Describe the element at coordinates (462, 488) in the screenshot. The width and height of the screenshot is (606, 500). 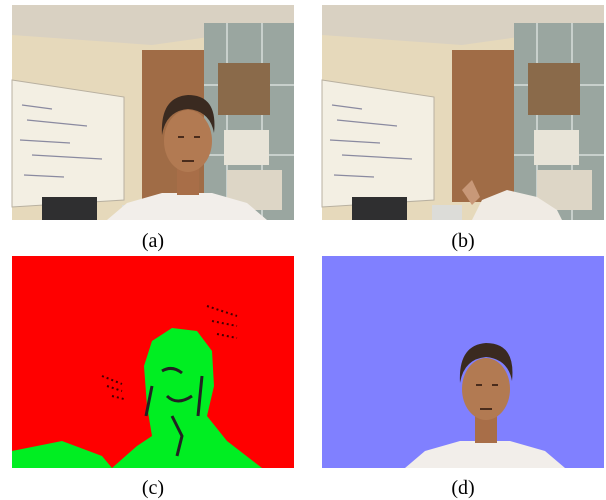
I see `caption: (d)` at that location.